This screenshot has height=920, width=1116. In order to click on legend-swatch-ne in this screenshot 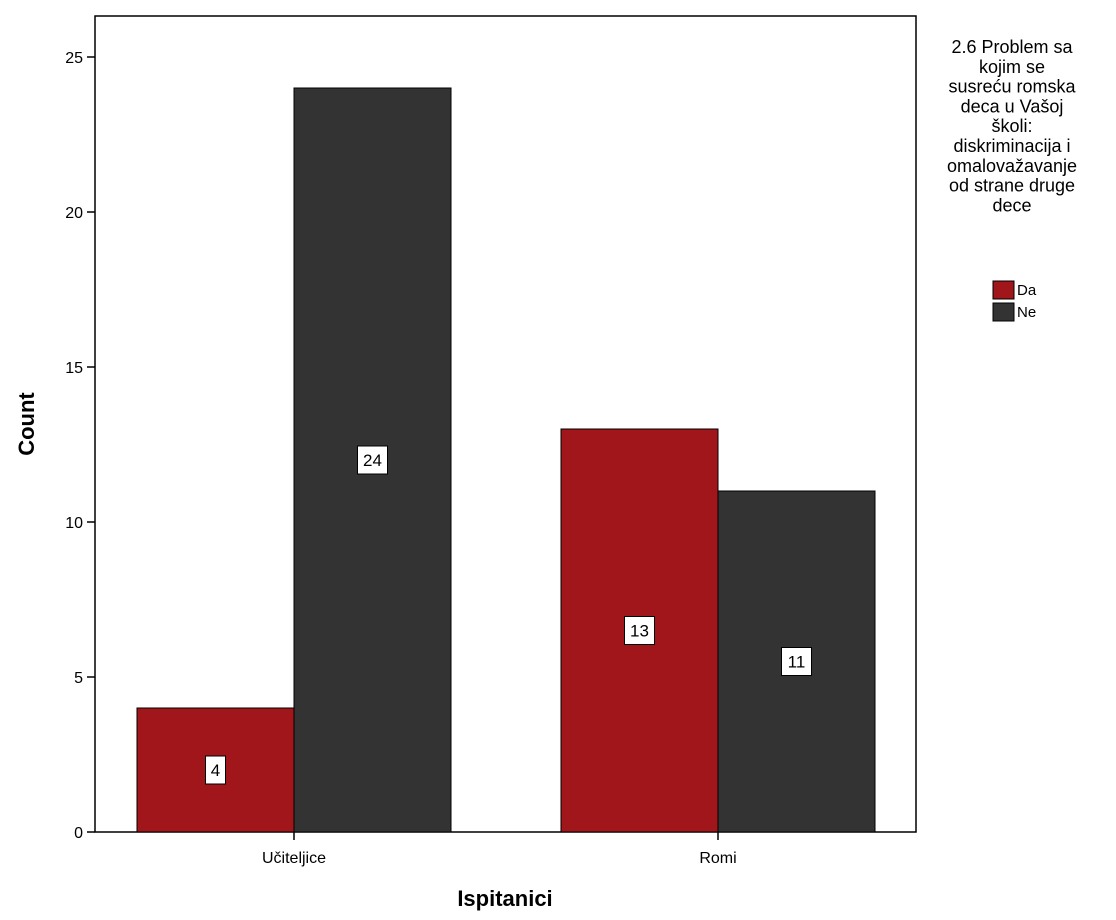, I will do `click(1003, 312)`.